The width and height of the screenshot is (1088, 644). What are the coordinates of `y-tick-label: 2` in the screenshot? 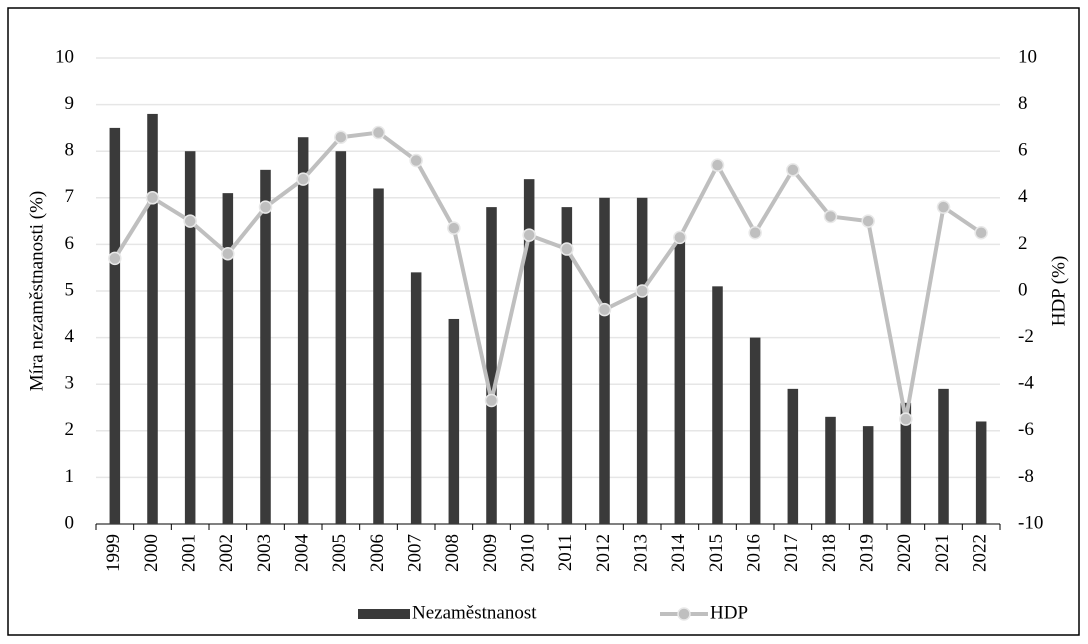 It's located at (70, 429).